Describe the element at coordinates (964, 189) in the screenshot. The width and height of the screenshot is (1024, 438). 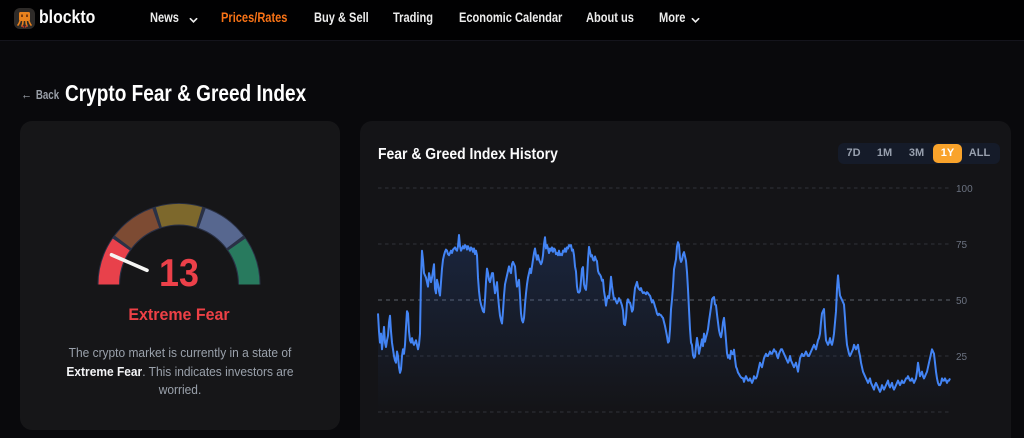
I see `svg-text: 100` at that location.